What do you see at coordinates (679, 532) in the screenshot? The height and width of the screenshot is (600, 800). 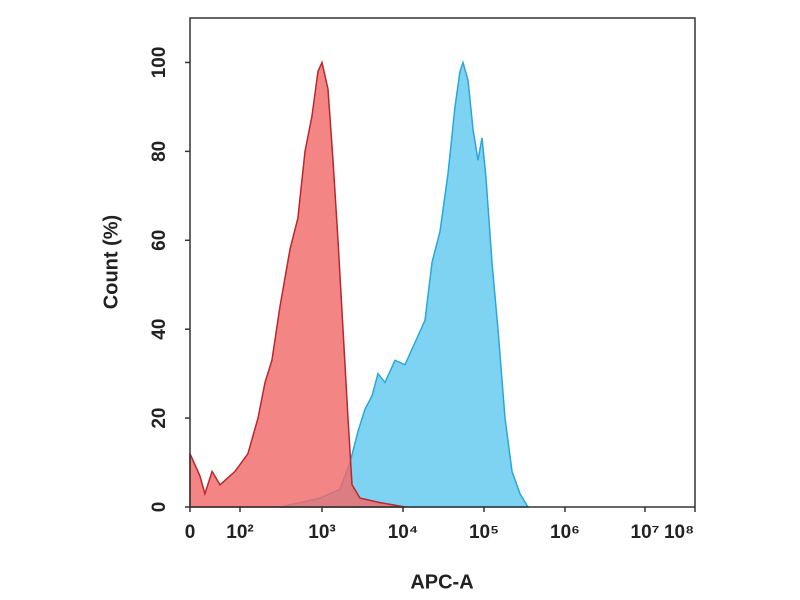 I see `x-tick-label: 10⁸` at bounding box center [679, 532].